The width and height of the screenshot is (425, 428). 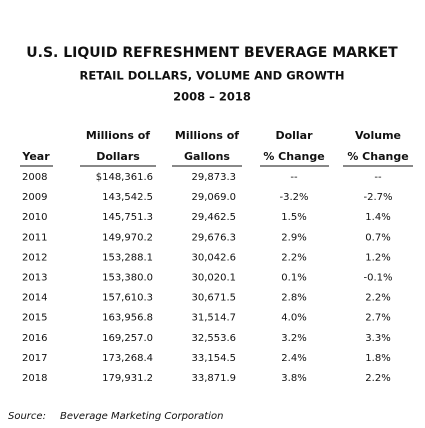 What do you see at coordinates (377, 197) in the screenshot?
I see `cell: -2.7%` at bounding box center [377, 197].